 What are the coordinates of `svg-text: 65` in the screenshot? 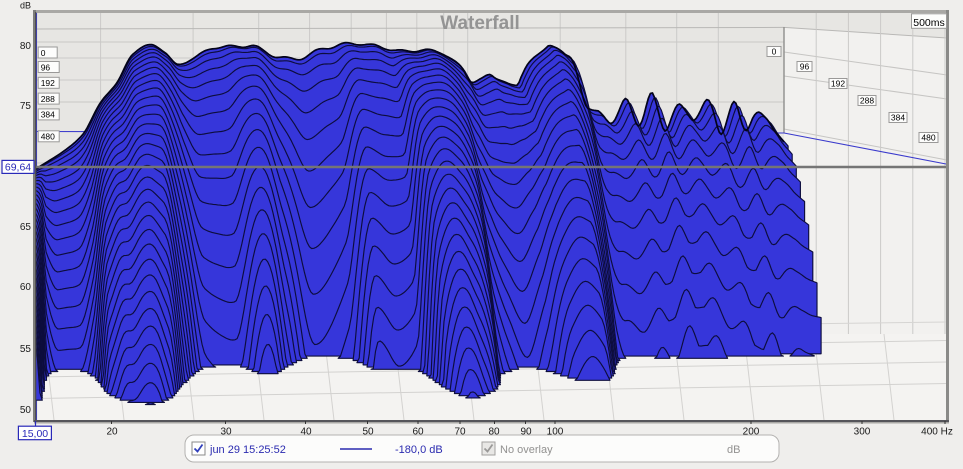 It's located at (26, 227).